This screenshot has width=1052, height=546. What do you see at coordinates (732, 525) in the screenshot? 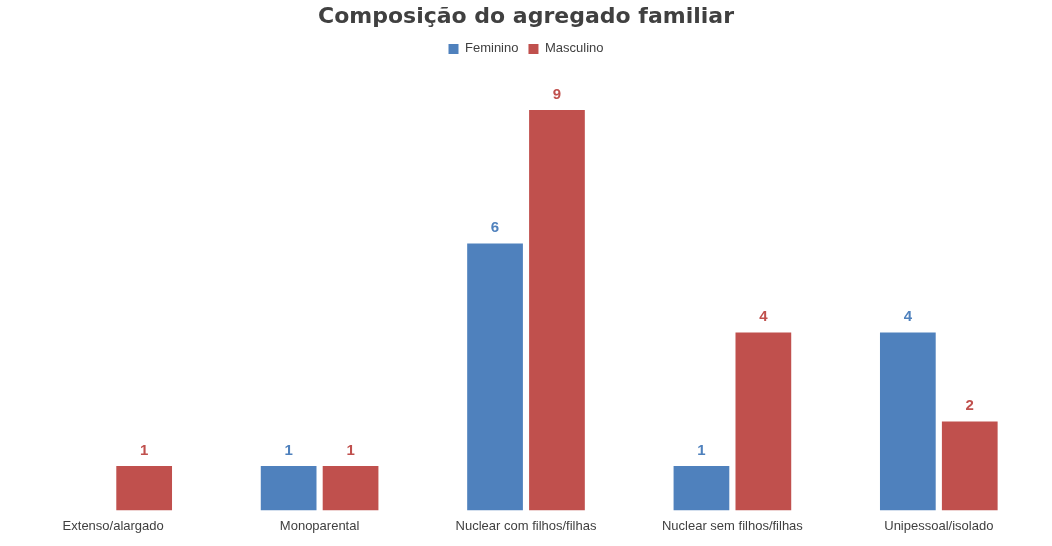
I see `x-tick-label: Nuclear sem filhos/filhas` at bounding box center [732, 525].